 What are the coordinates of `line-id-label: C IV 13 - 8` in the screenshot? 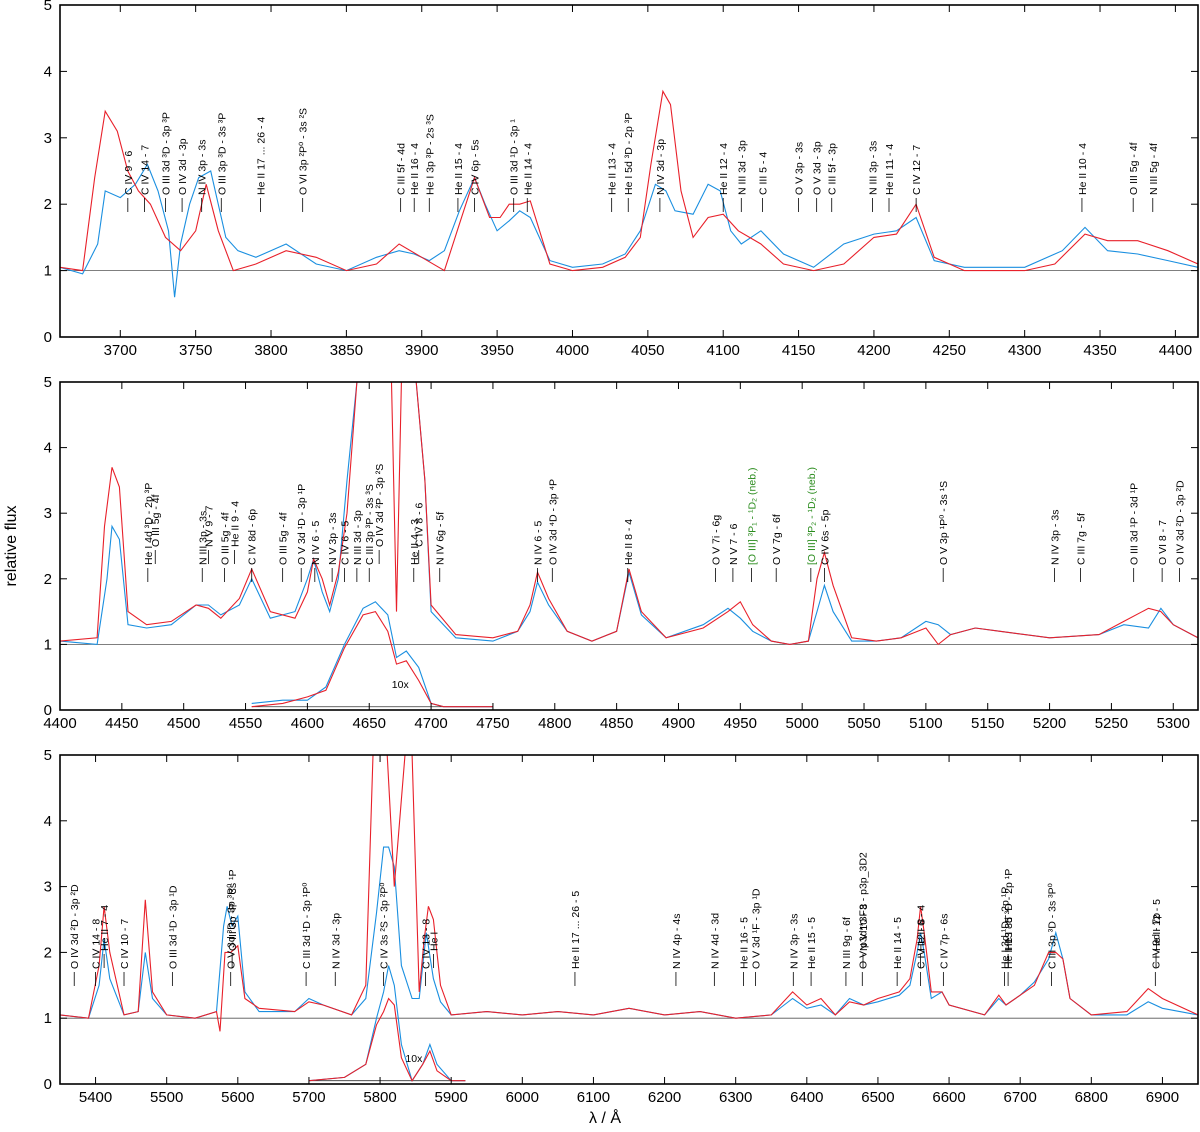 It's located at (427, 944).